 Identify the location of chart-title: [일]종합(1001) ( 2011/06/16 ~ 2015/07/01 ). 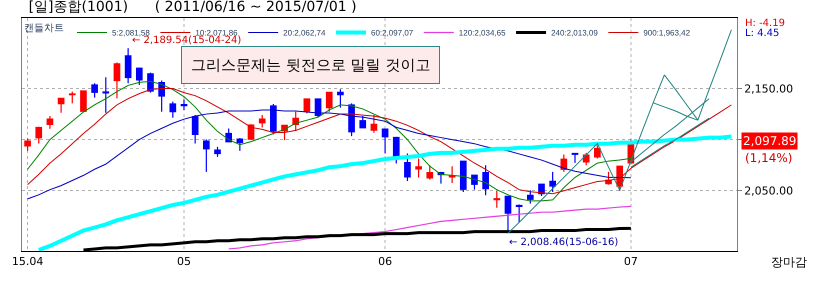
(192, 8).